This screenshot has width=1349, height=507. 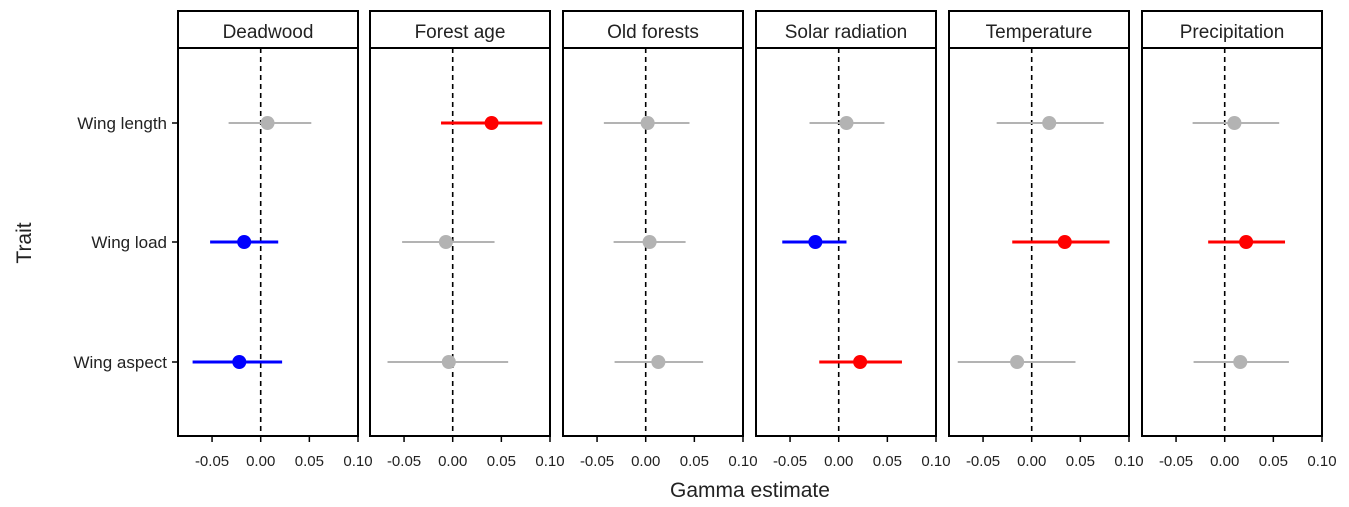 I want to click on panel-deadwood: Deadwood -0.05 0.00 0.05 0.10, so click(x=275, y=240).